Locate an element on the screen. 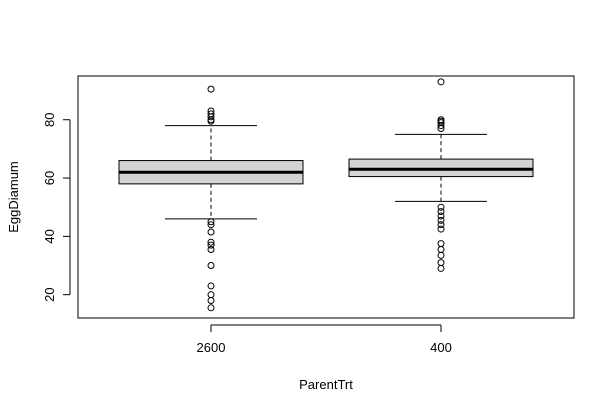  x-tick-label: 2600 is located at coordinates (211, 347).